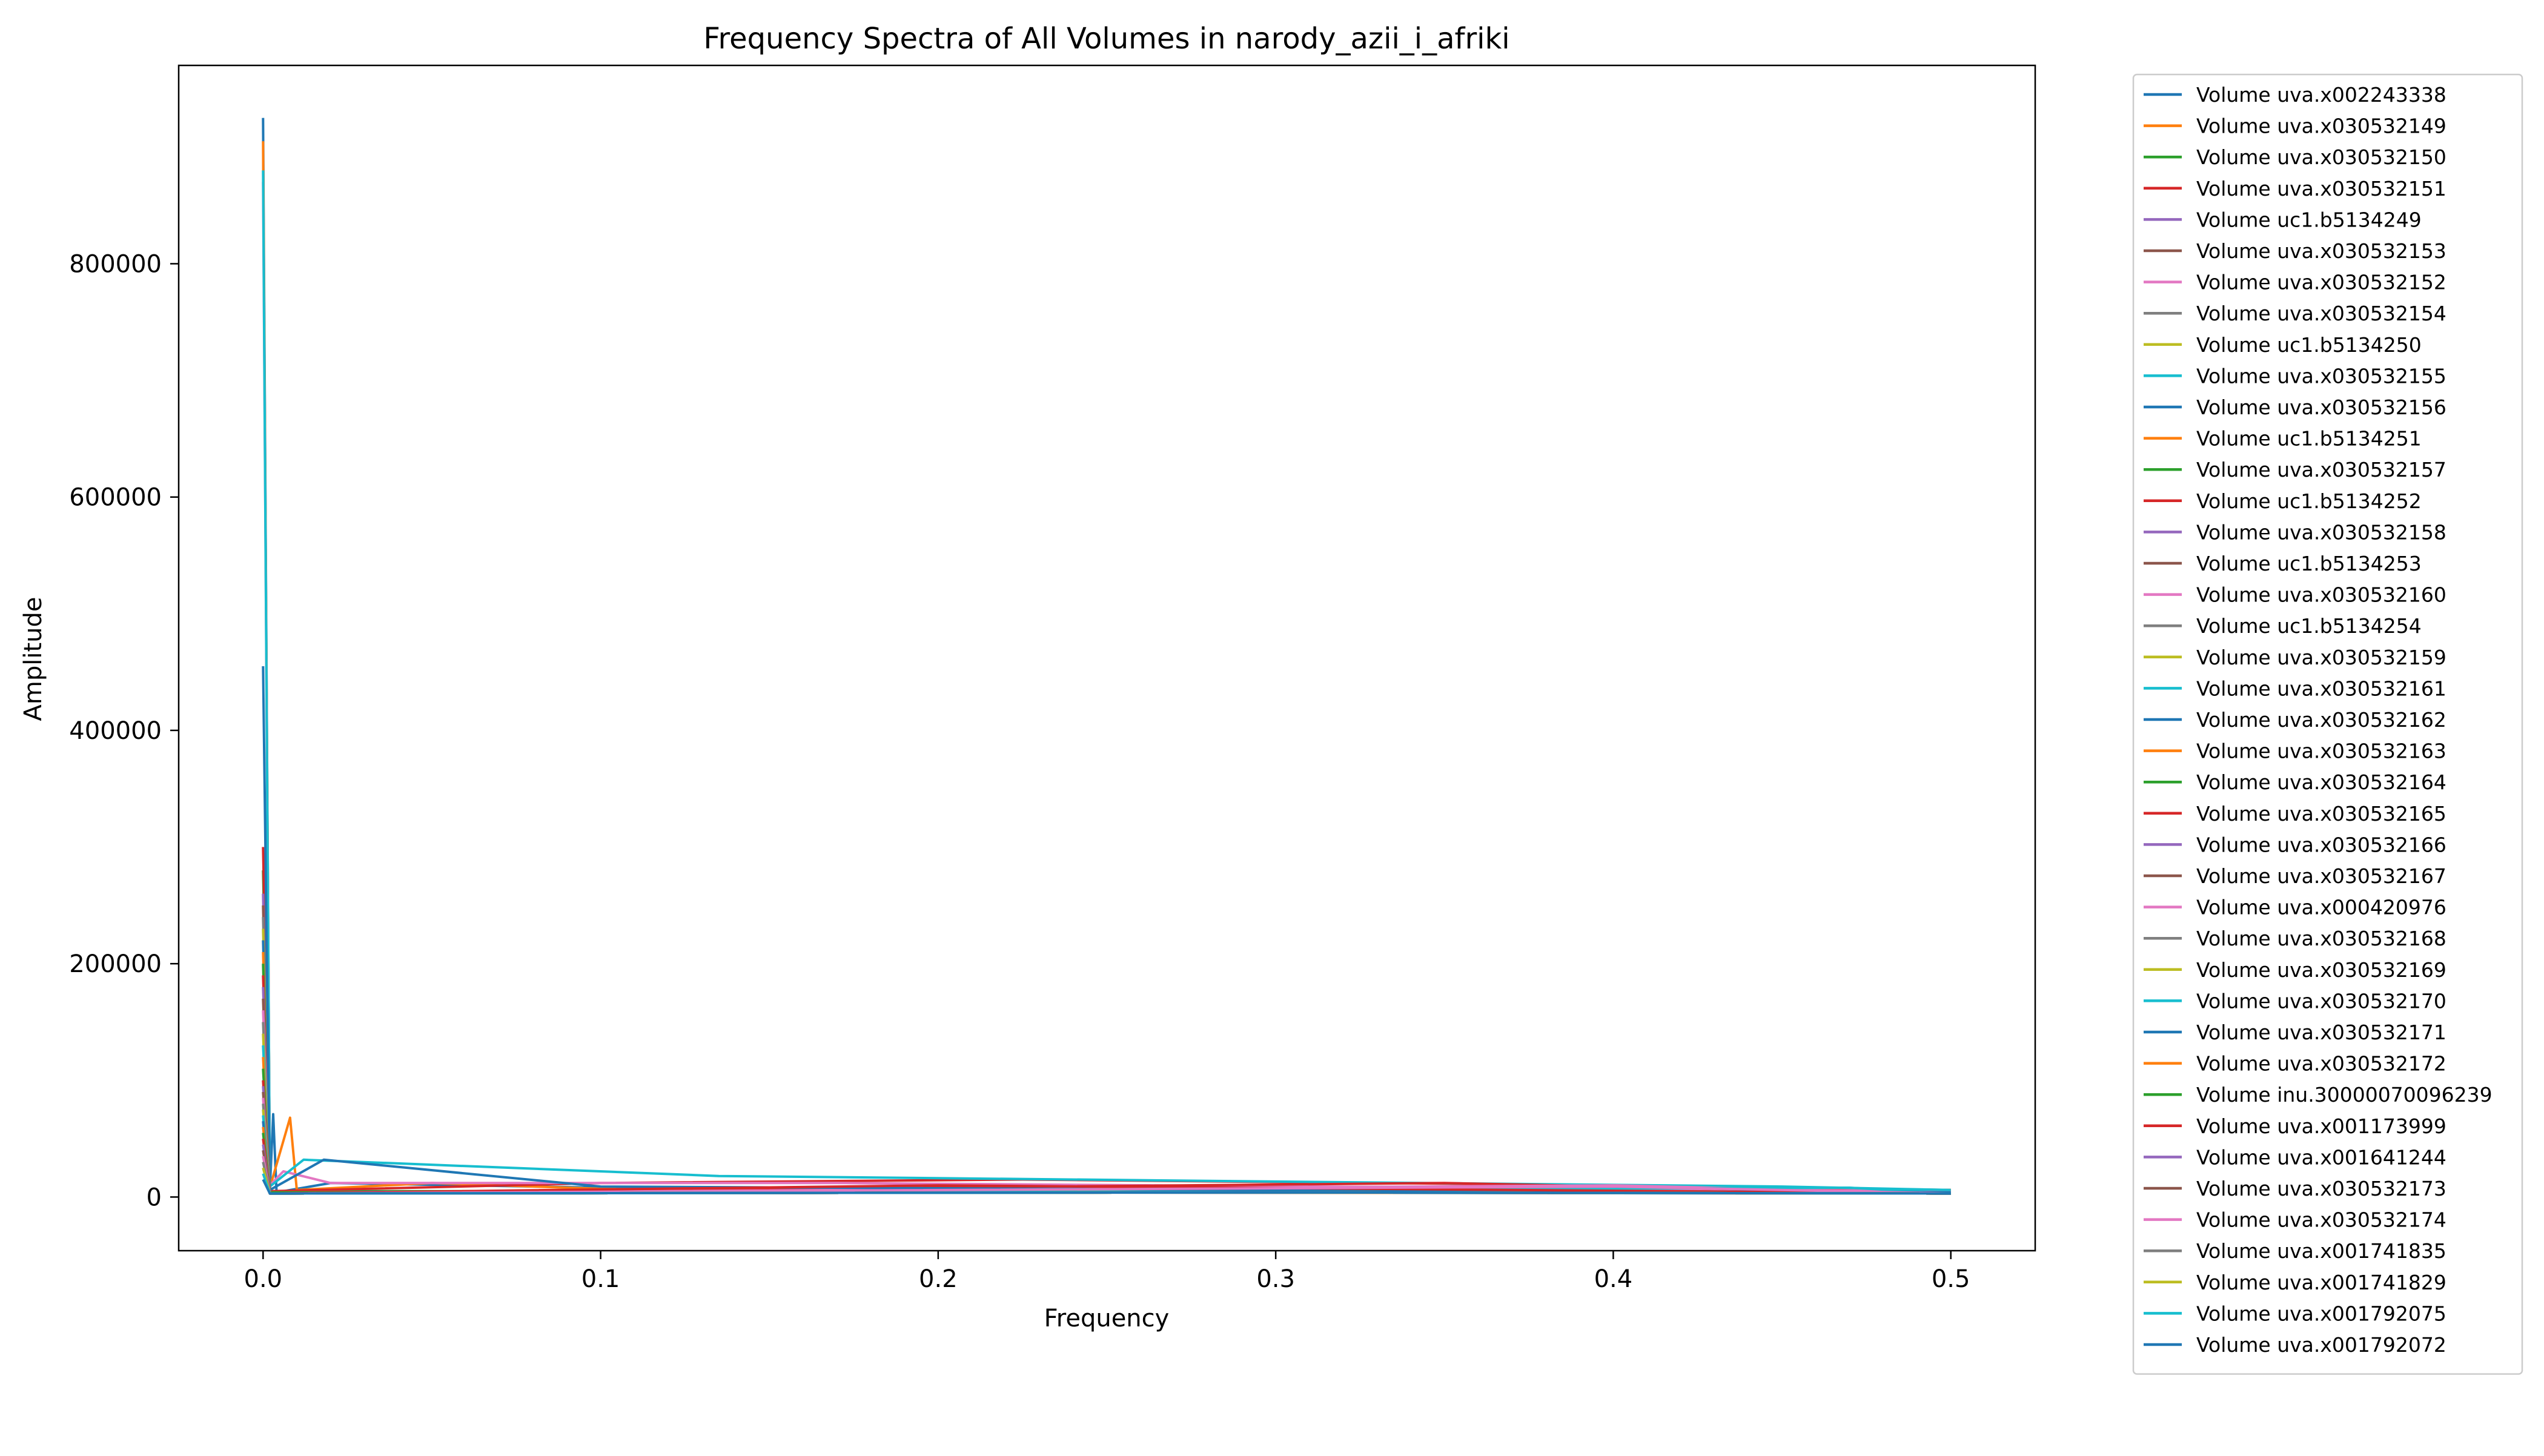  I want to click on legend-entry-label: Volume uva.x030532172, so click(2321, 1064).